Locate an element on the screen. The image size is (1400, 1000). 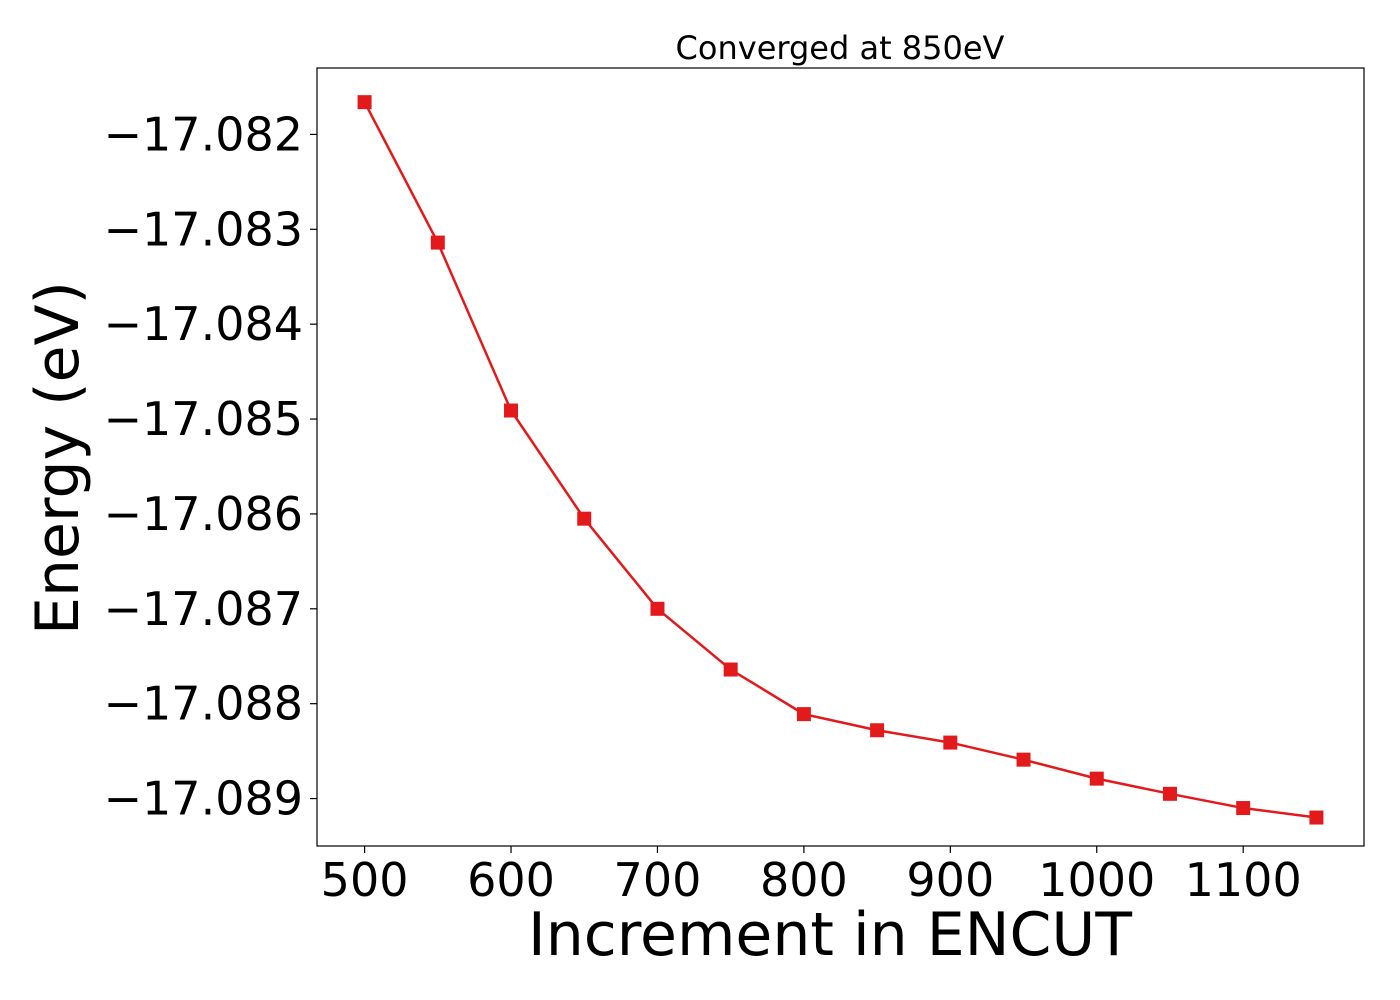
y-tick-label: −17.088 is located at coordinates (204, 704).